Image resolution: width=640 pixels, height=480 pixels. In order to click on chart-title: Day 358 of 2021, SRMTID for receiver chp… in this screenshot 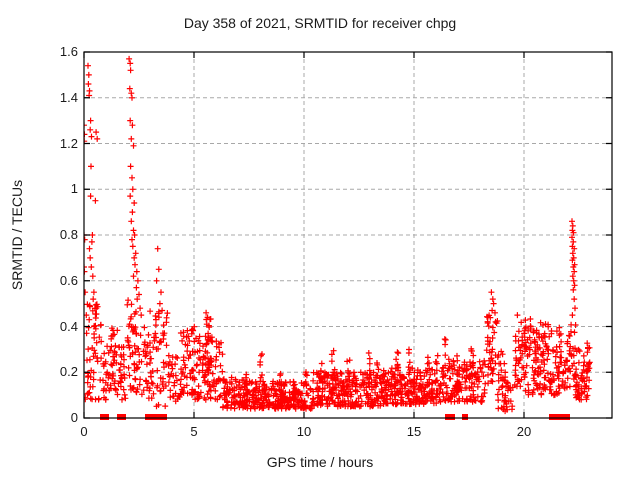, I will do `click(320, 23)`.